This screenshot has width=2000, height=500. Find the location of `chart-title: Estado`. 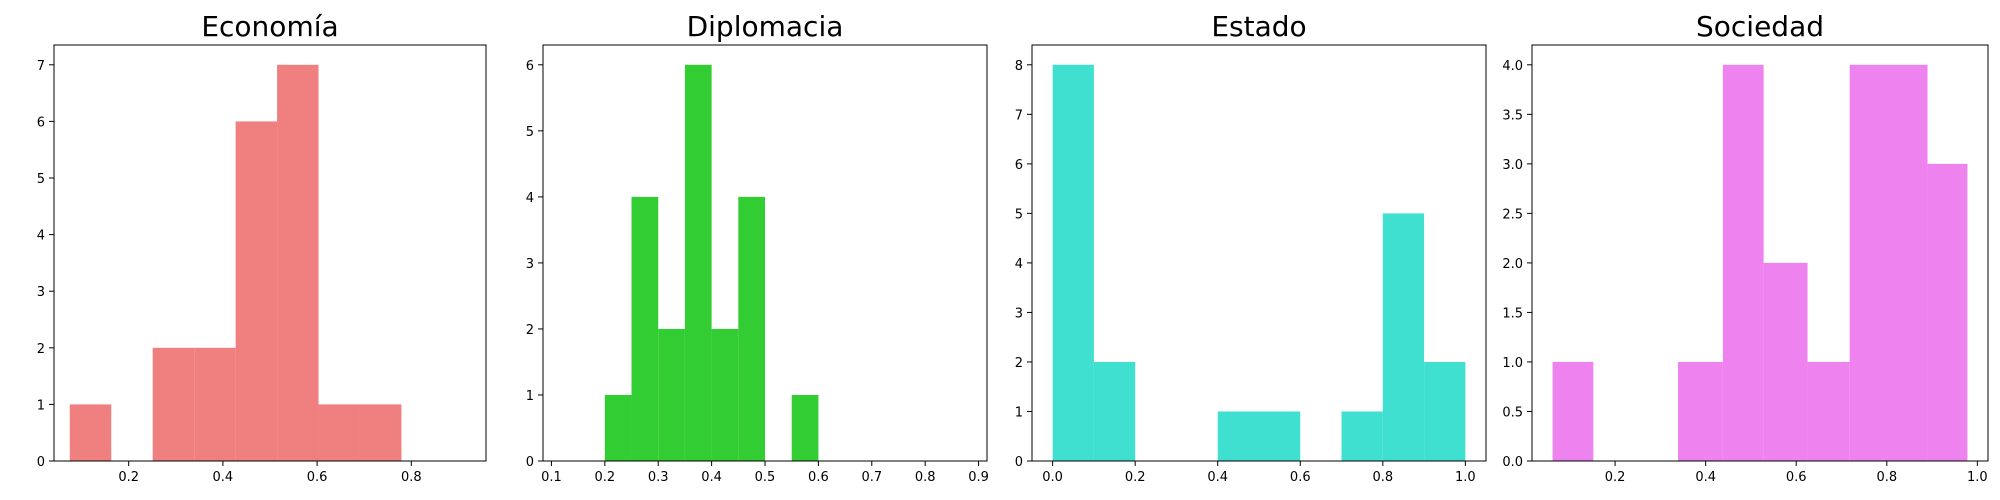

chart-title: Estado is located at coordinates (1258, 26).